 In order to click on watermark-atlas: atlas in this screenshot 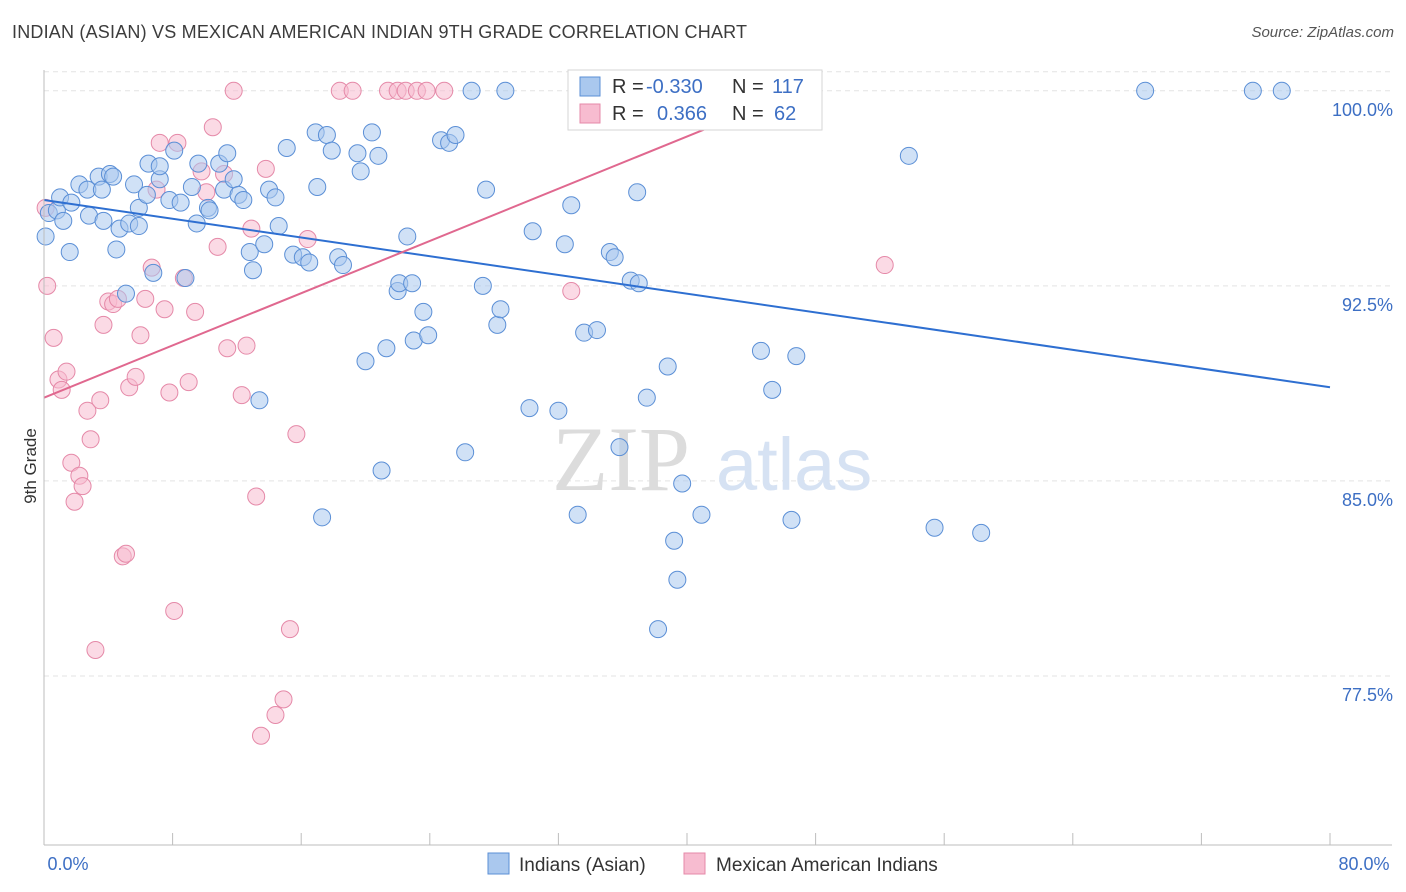, I will do `click(794, 464)`.